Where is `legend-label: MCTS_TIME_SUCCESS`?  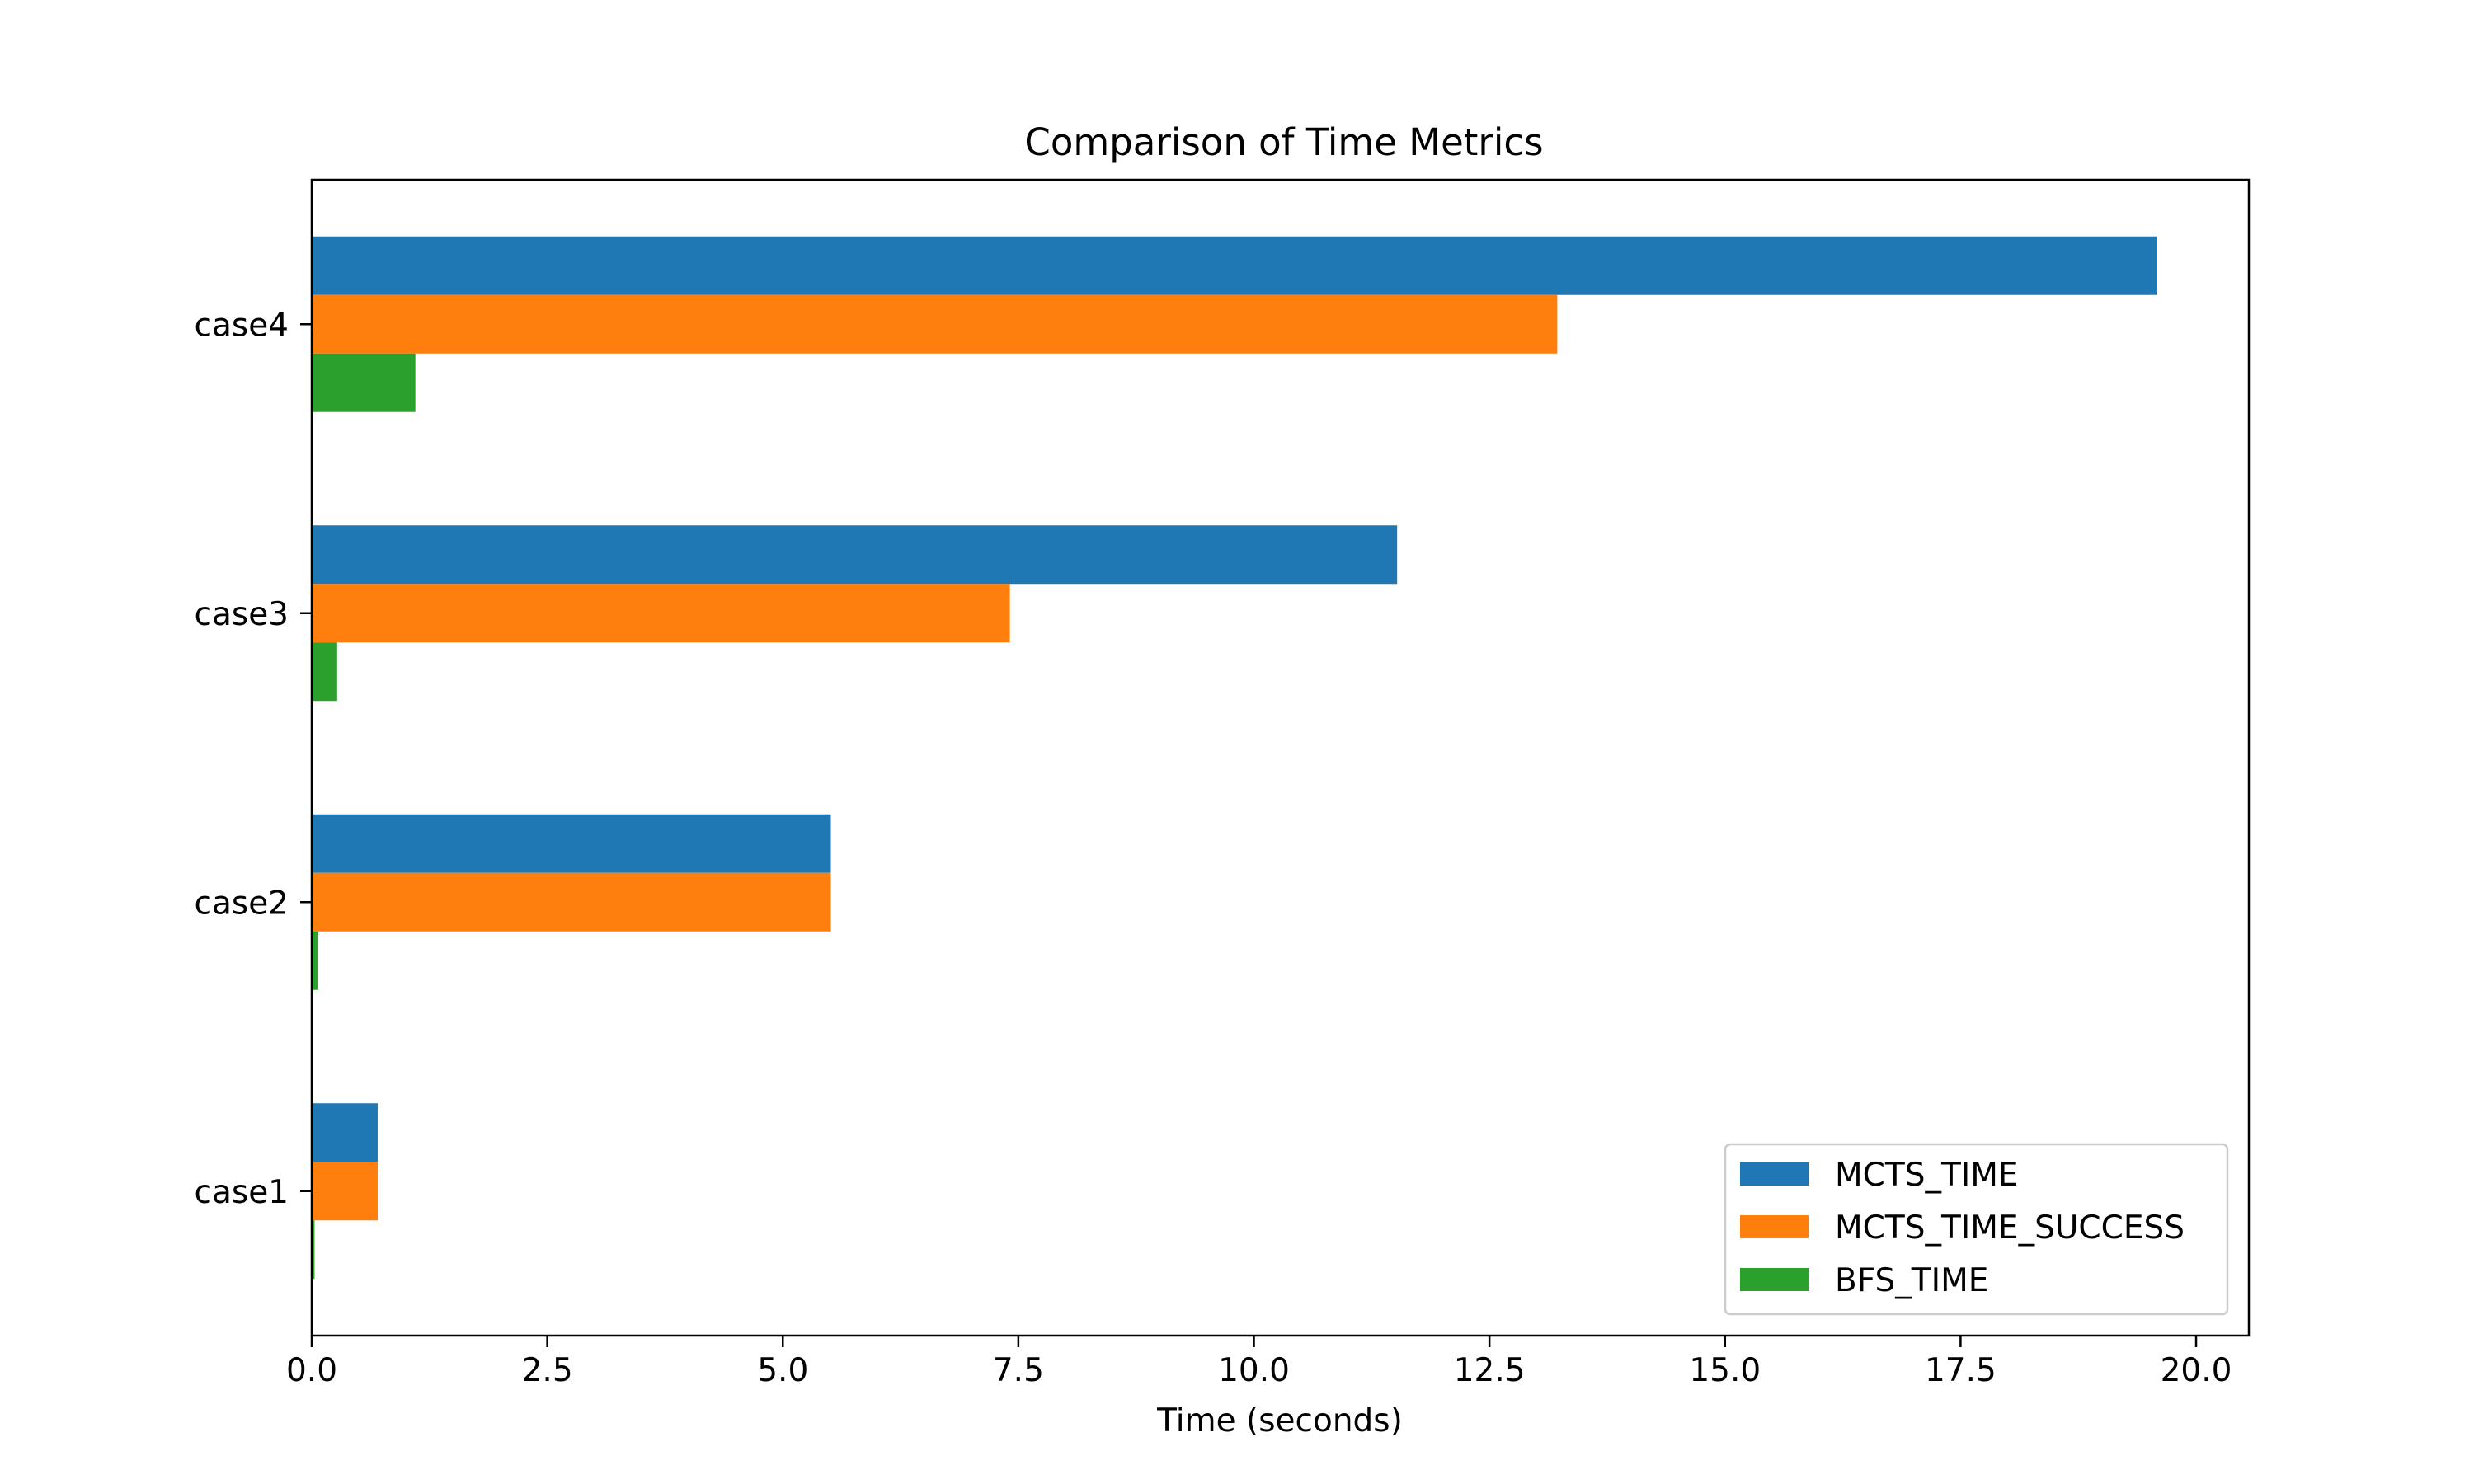
legend-label: MCTS_TIME_SUCCESS is located at coordinates (2010, 1228).